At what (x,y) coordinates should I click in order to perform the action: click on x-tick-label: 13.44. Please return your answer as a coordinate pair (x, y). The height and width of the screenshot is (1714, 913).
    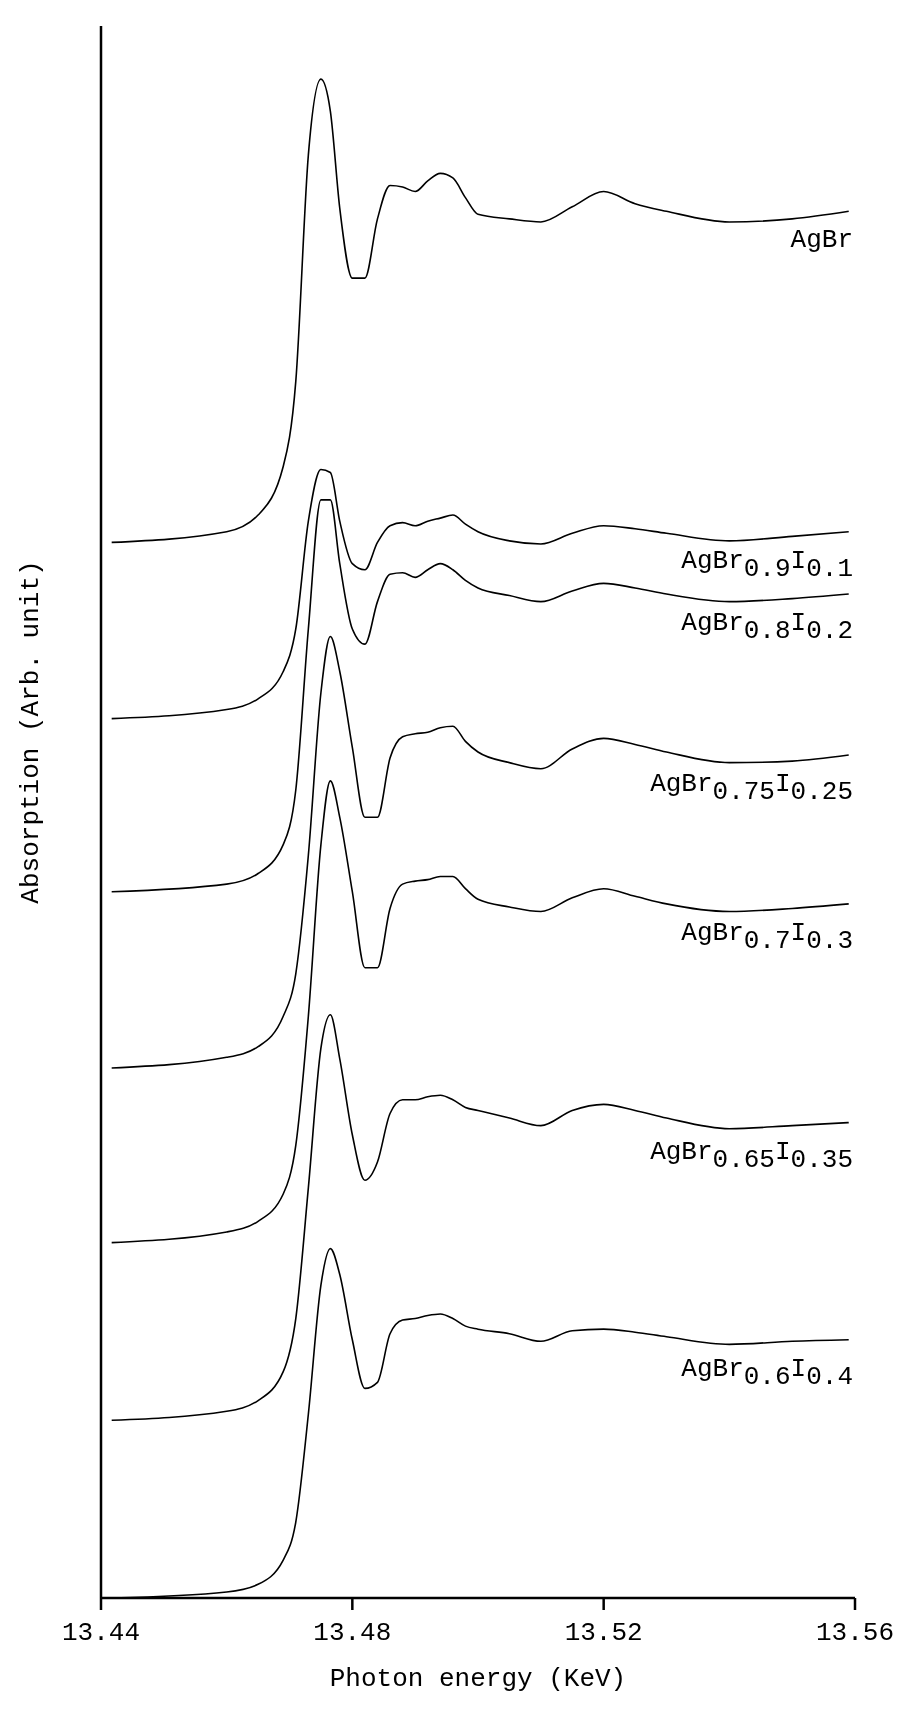
    Looking at the image, I should click on (101, 1633).